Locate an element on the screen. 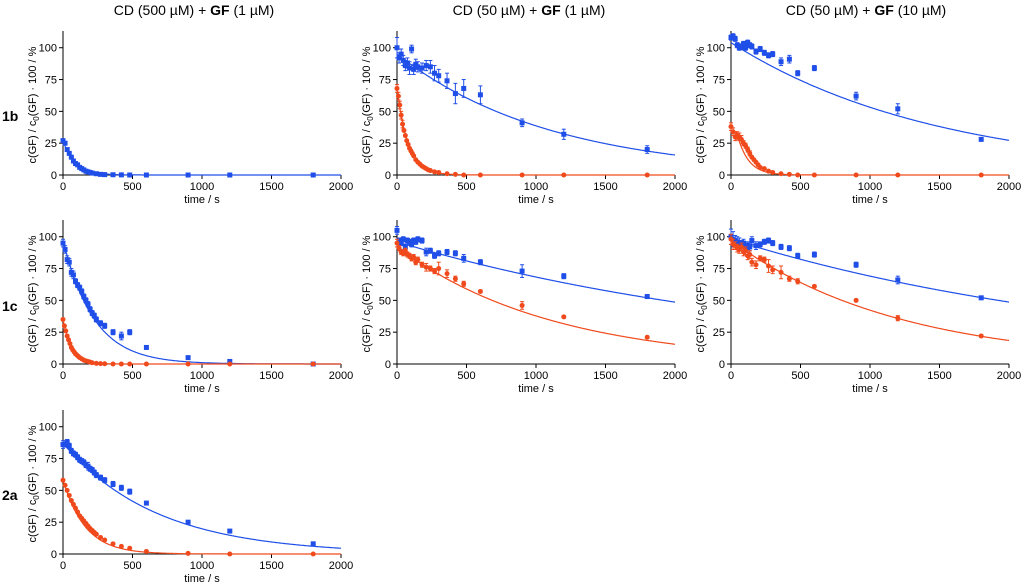  x-tick-label: 0 is located at coordinates (397, 187).